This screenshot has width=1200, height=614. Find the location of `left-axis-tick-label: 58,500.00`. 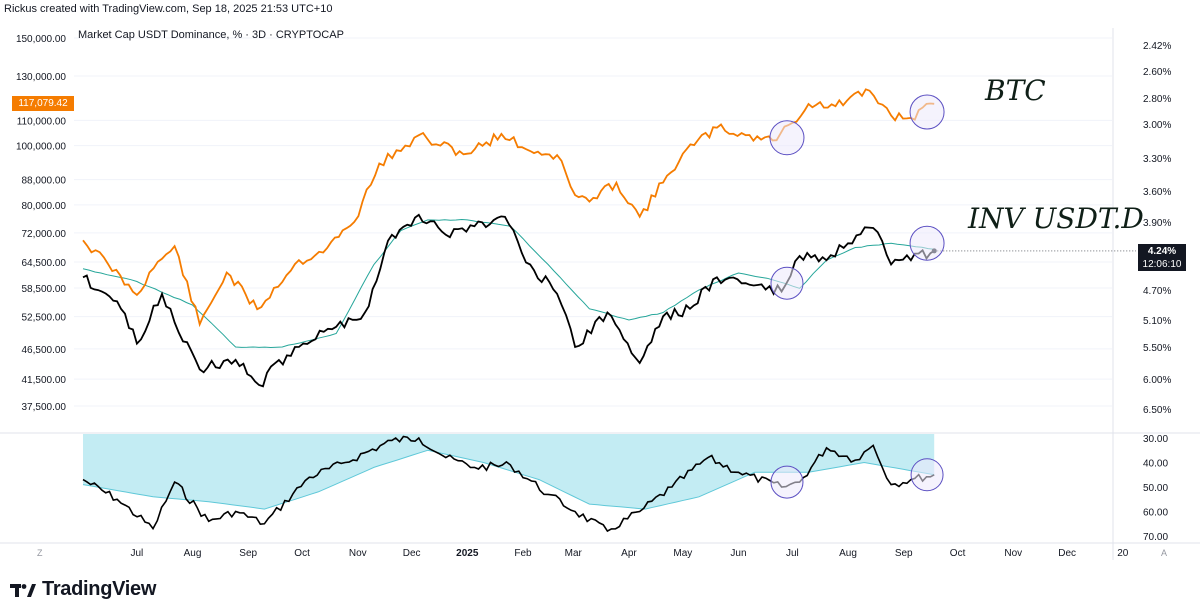

left-axis-tick-label: 58,500.00 is located at coordinates (44, 289).